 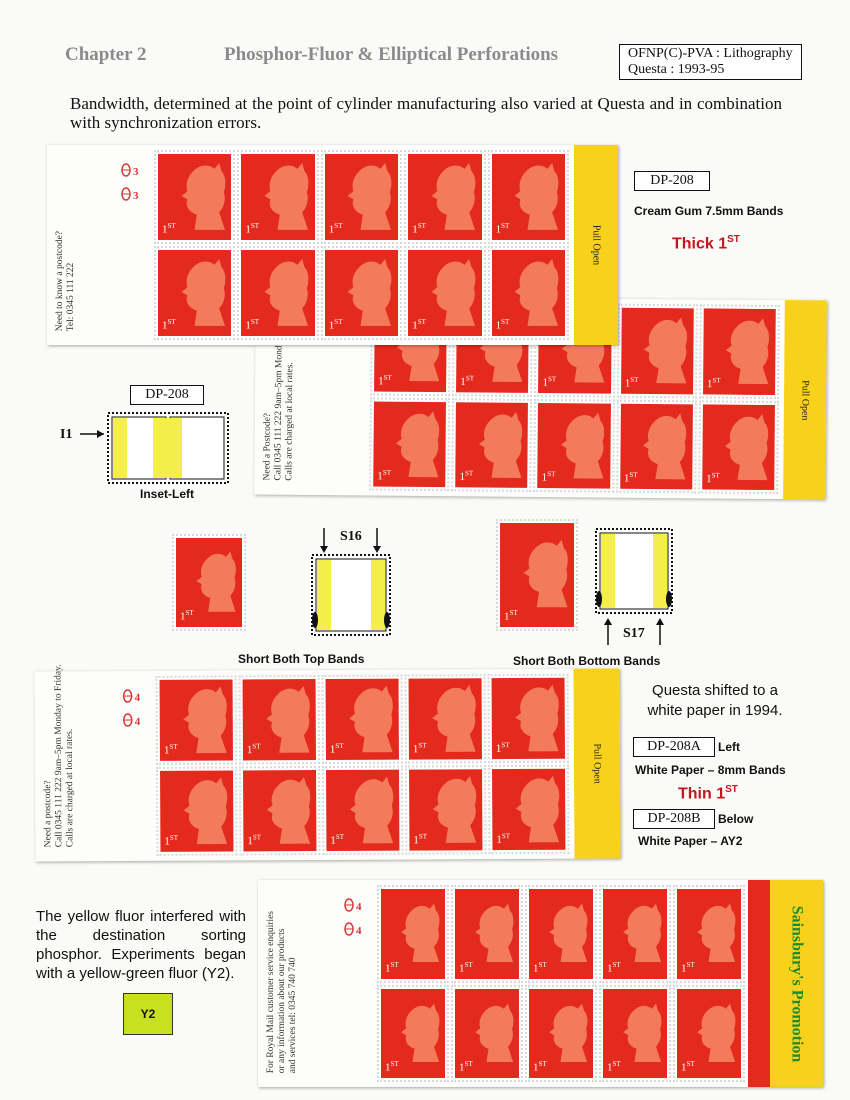 I want to click on s17-diagram, so click(x=634, y=586).